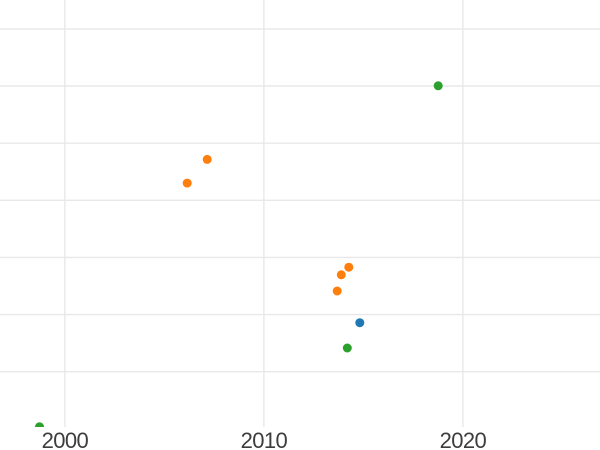 The image size is (600, 450). What do you see at coordinates (65, 439) in the screenshot?
I see `svg-text: 2000` at bounding box center [65, 439].